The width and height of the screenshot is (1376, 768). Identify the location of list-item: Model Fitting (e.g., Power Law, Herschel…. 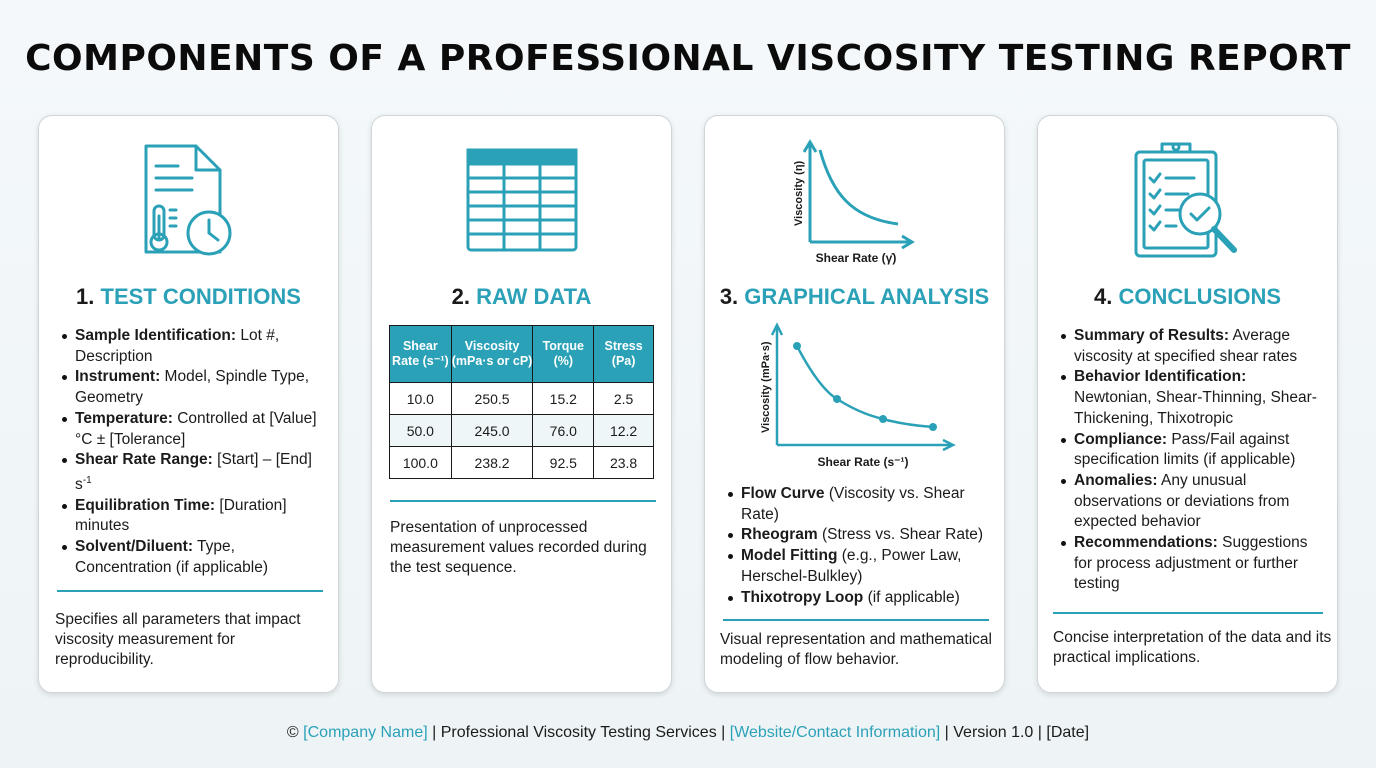
(859, 566).